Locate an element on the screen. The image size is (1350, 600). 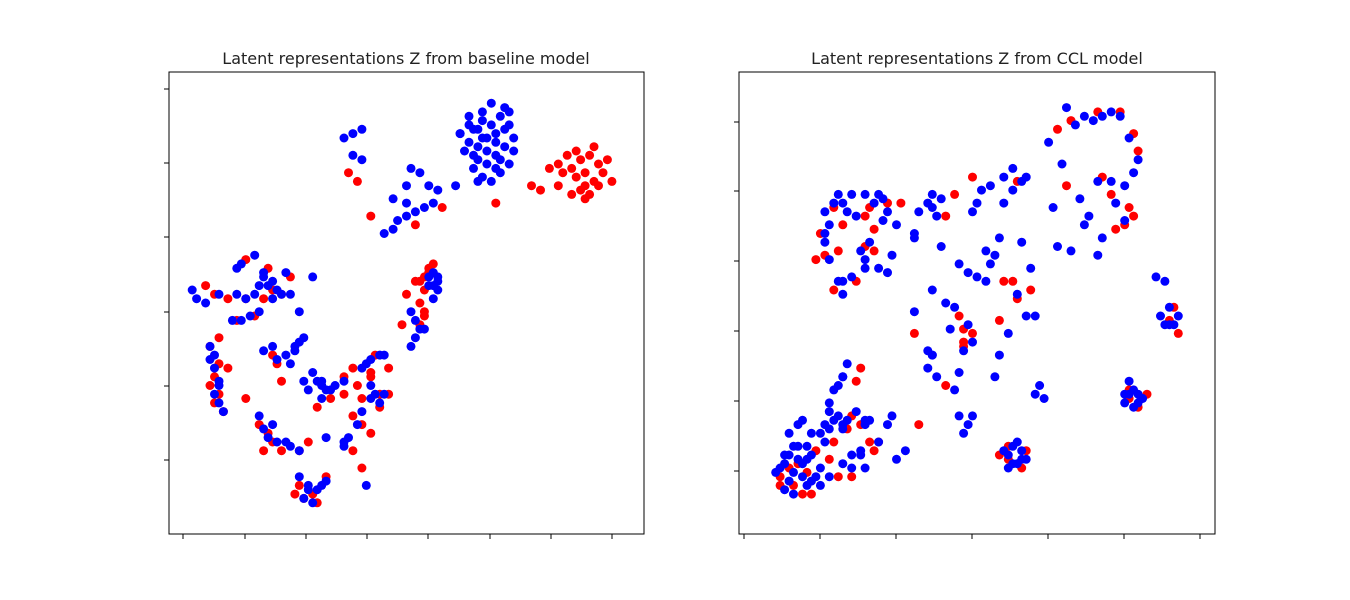
ccl-x-ticks is located at coordinates (972, 536).